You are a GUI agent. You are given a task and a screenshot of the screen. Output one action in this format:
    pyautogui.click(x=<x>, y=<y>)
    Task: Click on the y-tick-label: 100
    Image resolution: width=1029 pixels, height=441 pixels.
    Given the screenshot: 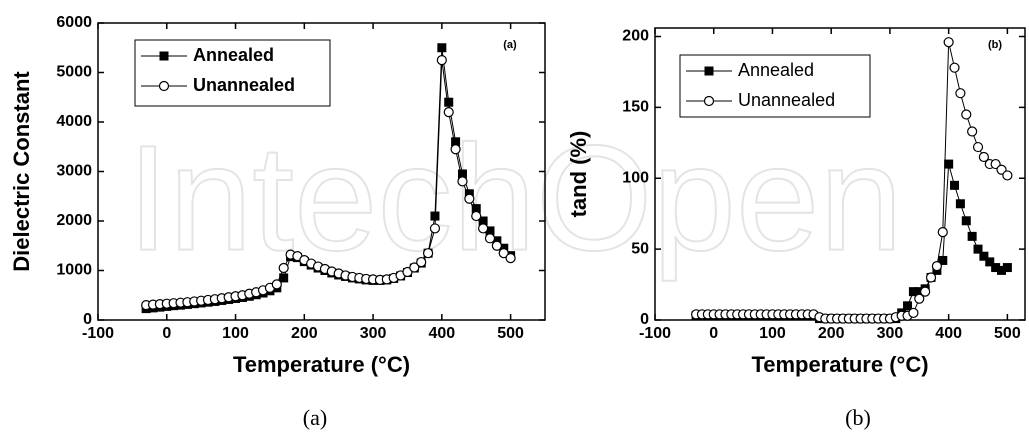 What is the action you would take?
    pyautogui.click(x=635, y=177)
    